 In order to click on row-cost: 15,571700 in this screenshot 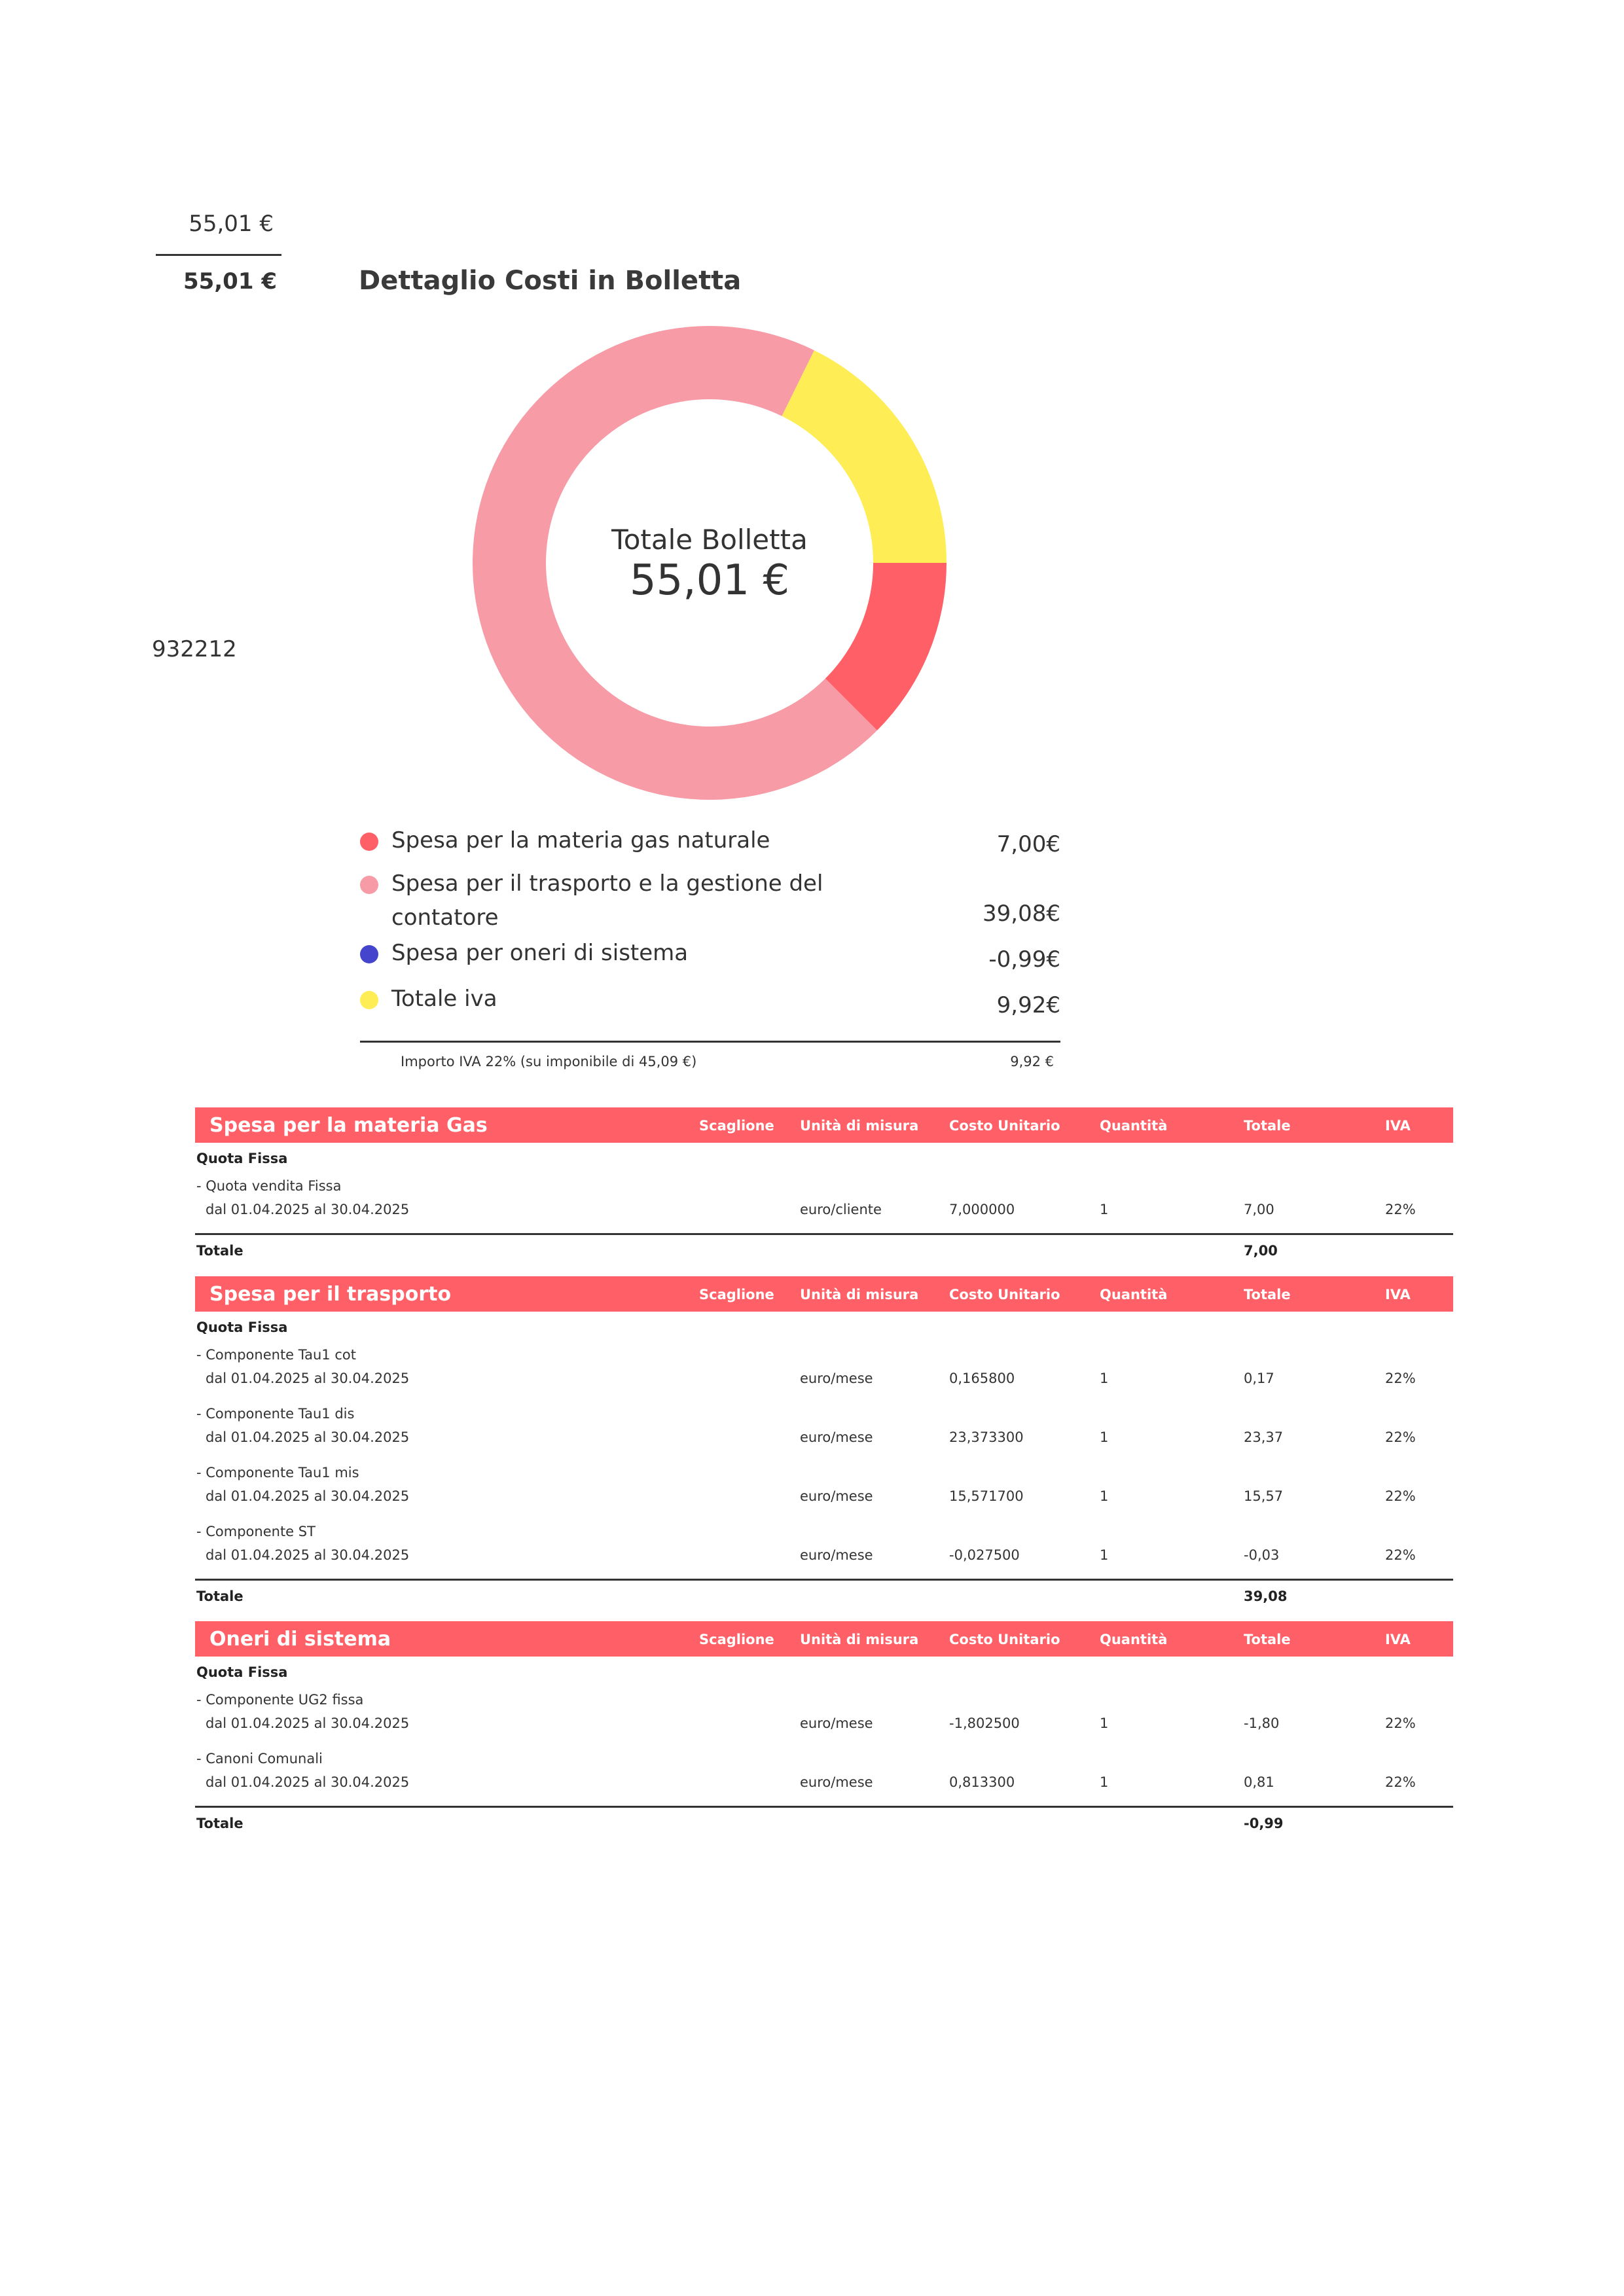, I will do `click(986, 1496)`.